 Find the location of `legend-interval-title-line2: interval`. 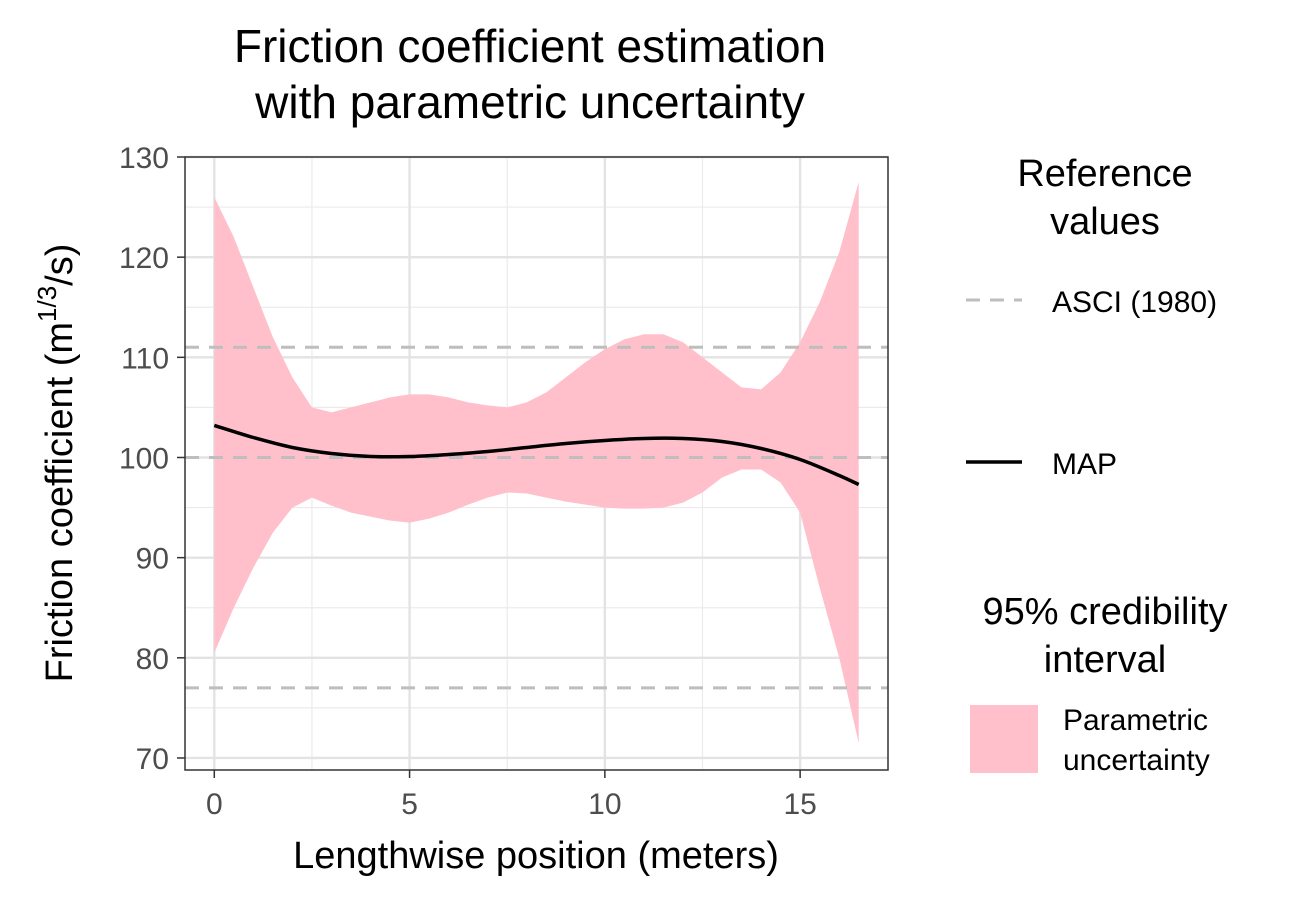

legend-interval-title-line2: interval is located at coordinates (1105, 660).